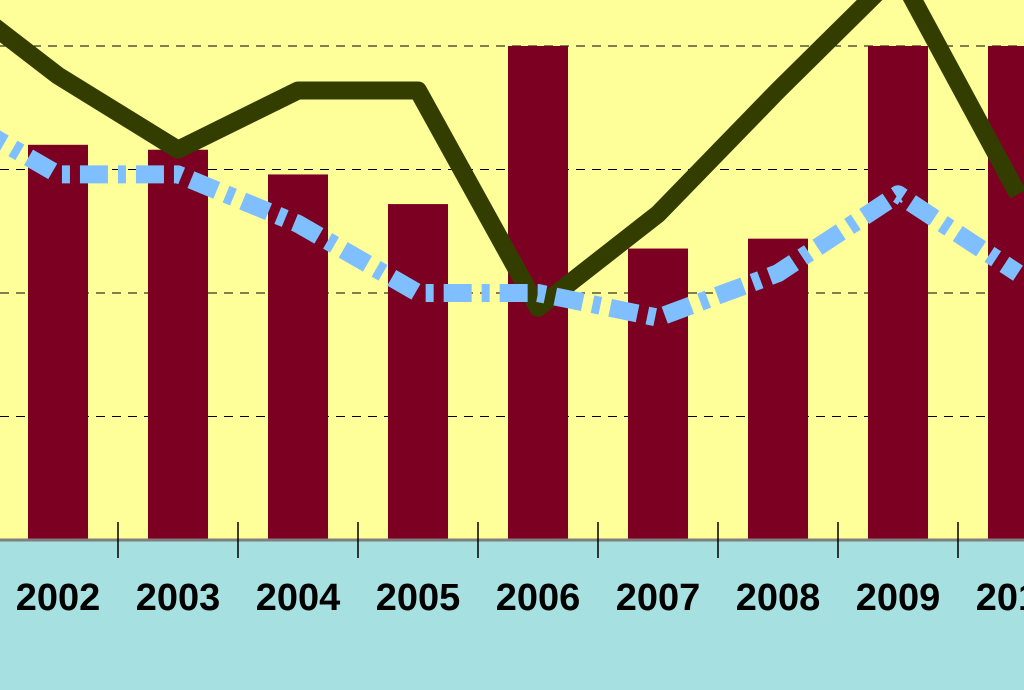 The height and width of the screenshot is (690, 1024). What do you see at coordinates (898, 598) in the screenshot?
I see `x-tick-label-2009: 2009` at bounding box center [898, 598].